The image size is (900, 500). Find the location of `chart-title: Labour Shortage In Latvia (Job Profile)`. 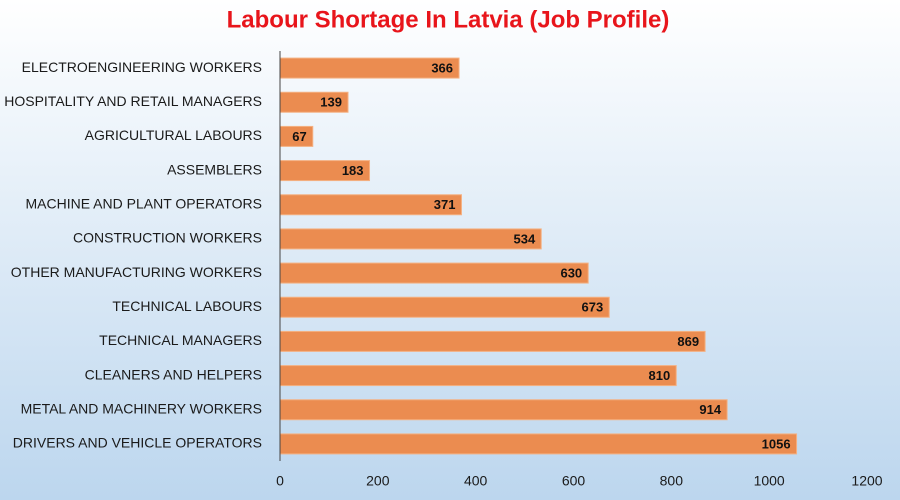

chart-title: Labour Shortage In Latvia (Job Profile) is located at coordinates (448, 19).